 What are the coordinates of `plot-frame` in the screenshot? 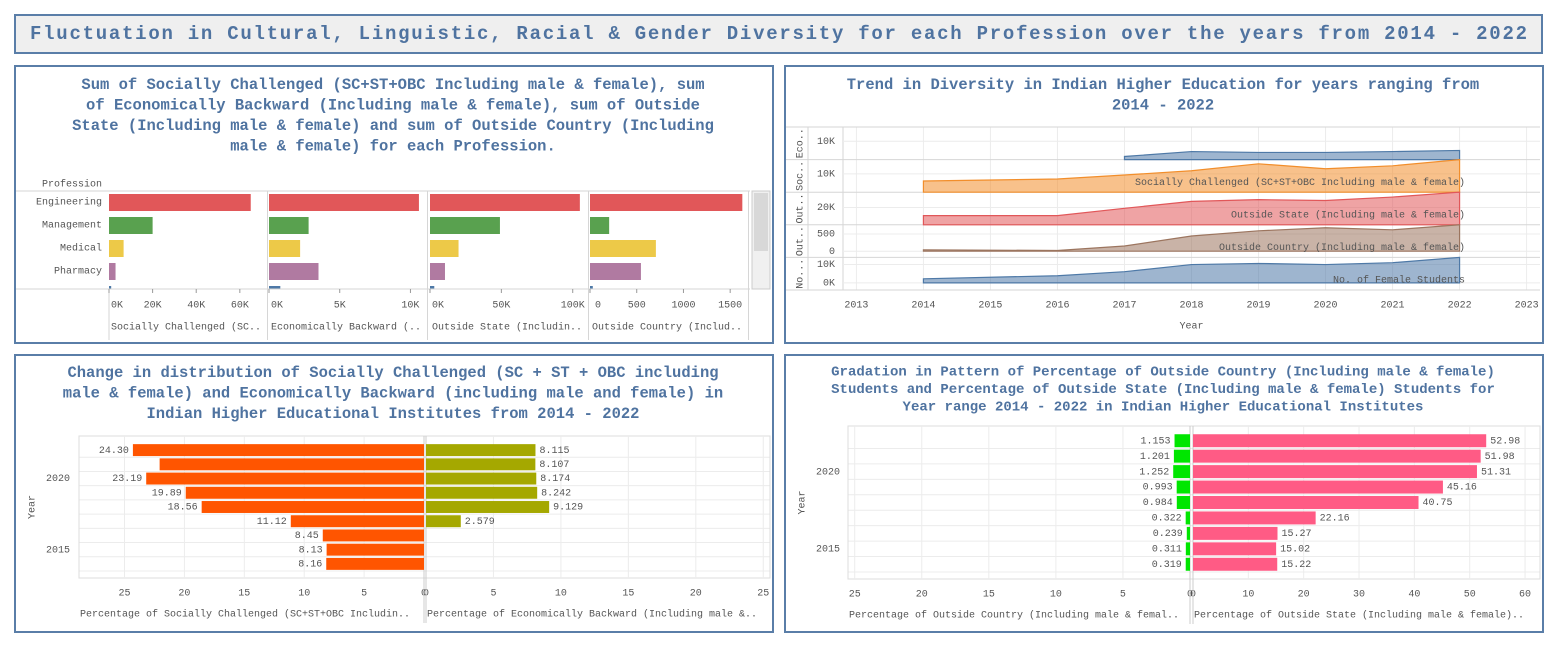 It's located at (1194, 502).